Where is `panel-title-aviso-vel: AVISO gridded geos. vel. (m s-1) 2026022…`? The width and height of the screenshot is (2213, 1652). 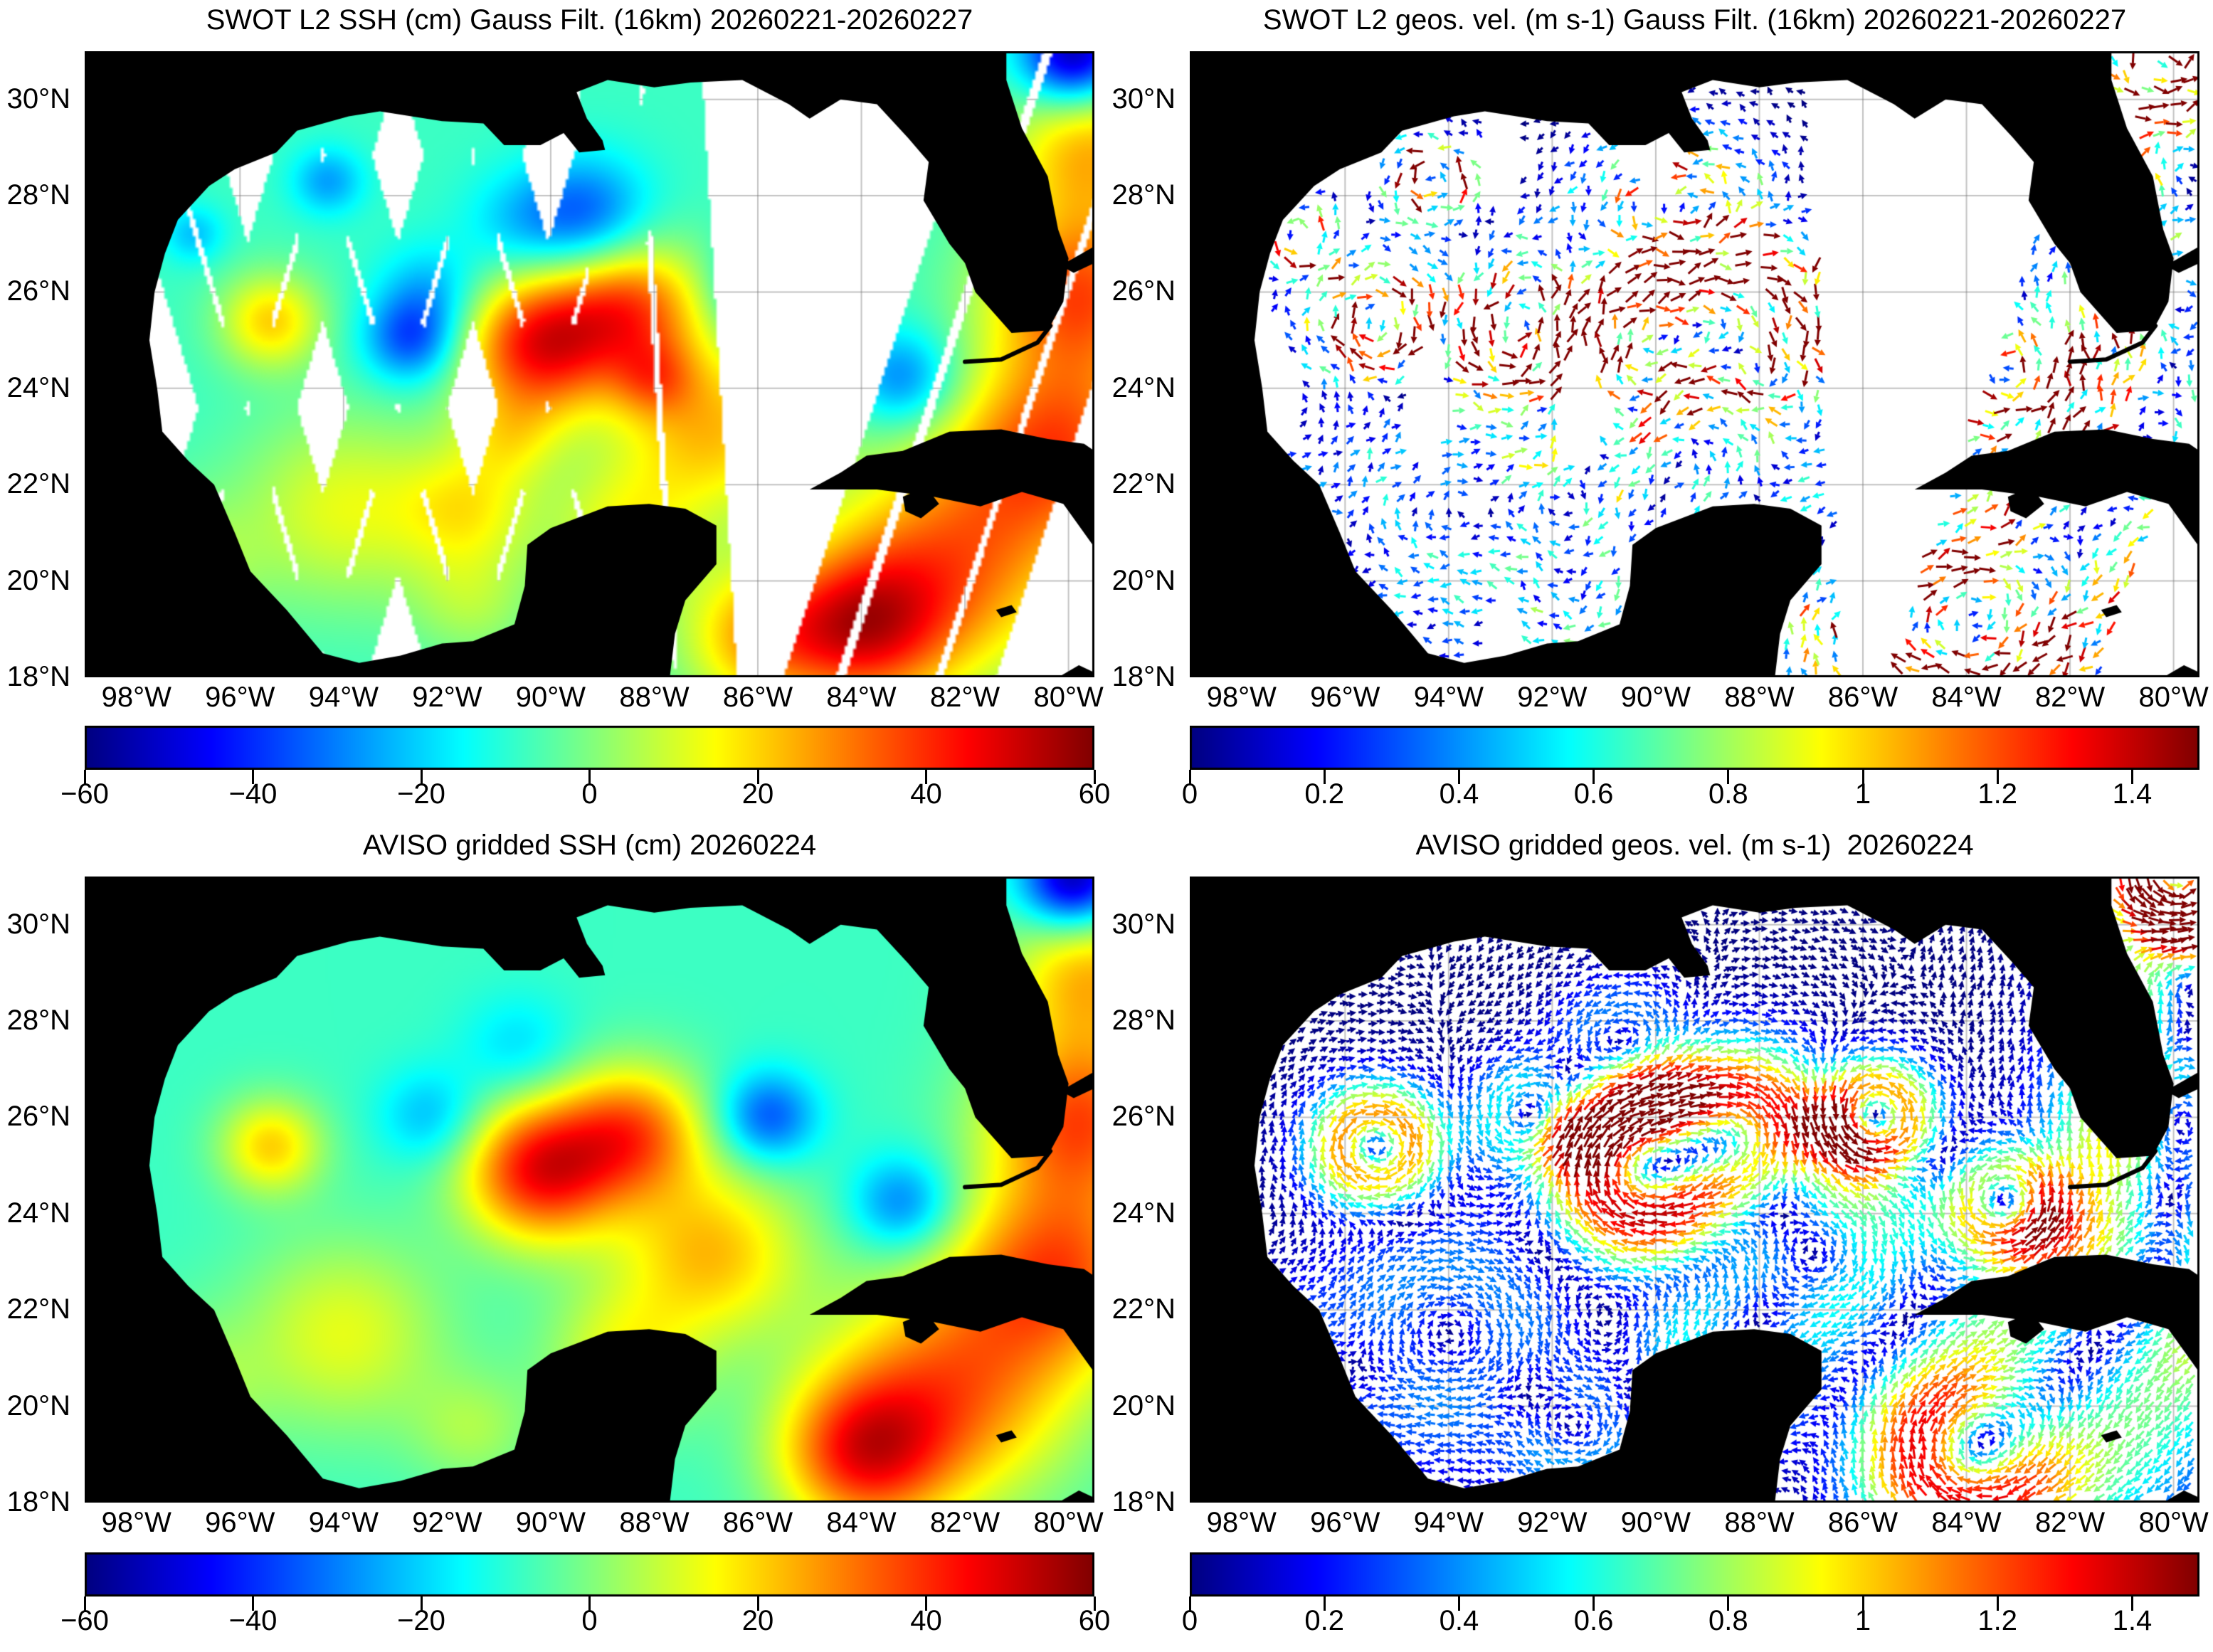
panel-title-aviso-vel: AVISO gridded geos. vel. (m s-1) 2026022… is located at coordinates (1694, 845).